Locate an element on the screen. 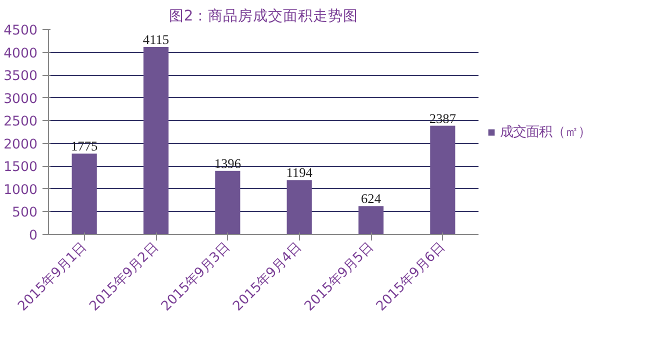 The width and height of the screenshot is (648, 350). y-tick-label: 3000 is located at coordinates (21, 99).